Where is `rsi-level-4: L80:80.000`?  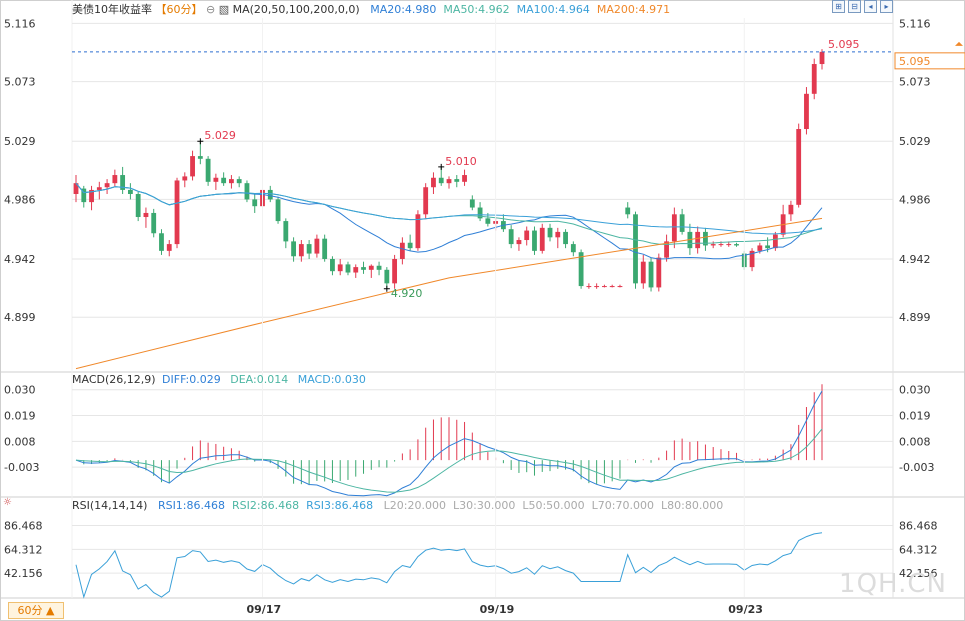
rsi-level-4: L80:80.000 is located at coordinates (692, 505).